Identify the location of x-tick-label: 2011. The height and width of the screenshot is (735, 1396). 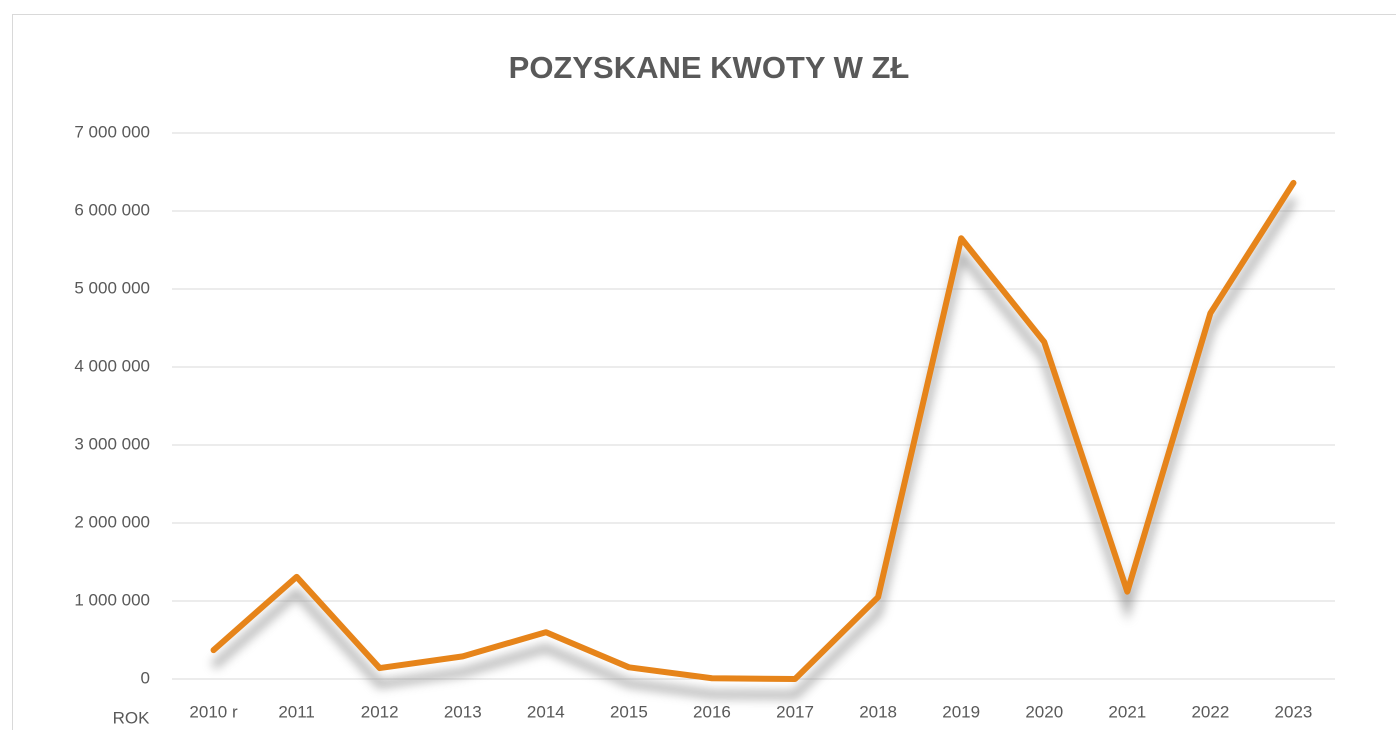
(296, 711).